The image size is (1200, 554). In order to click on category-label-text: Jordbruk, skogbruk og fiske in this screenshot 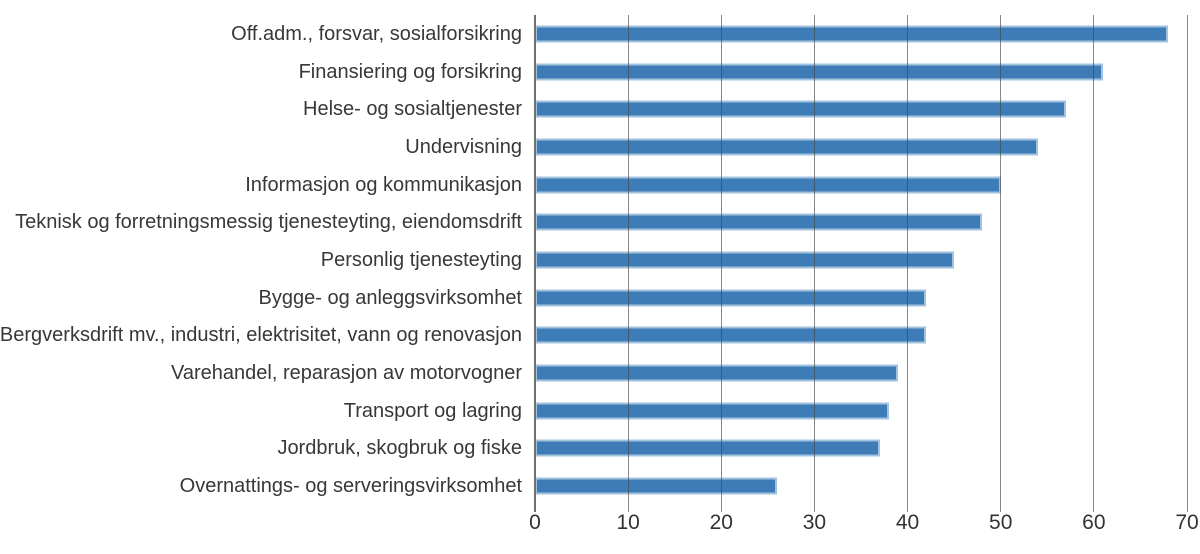, I will do `click(399, 448)`.